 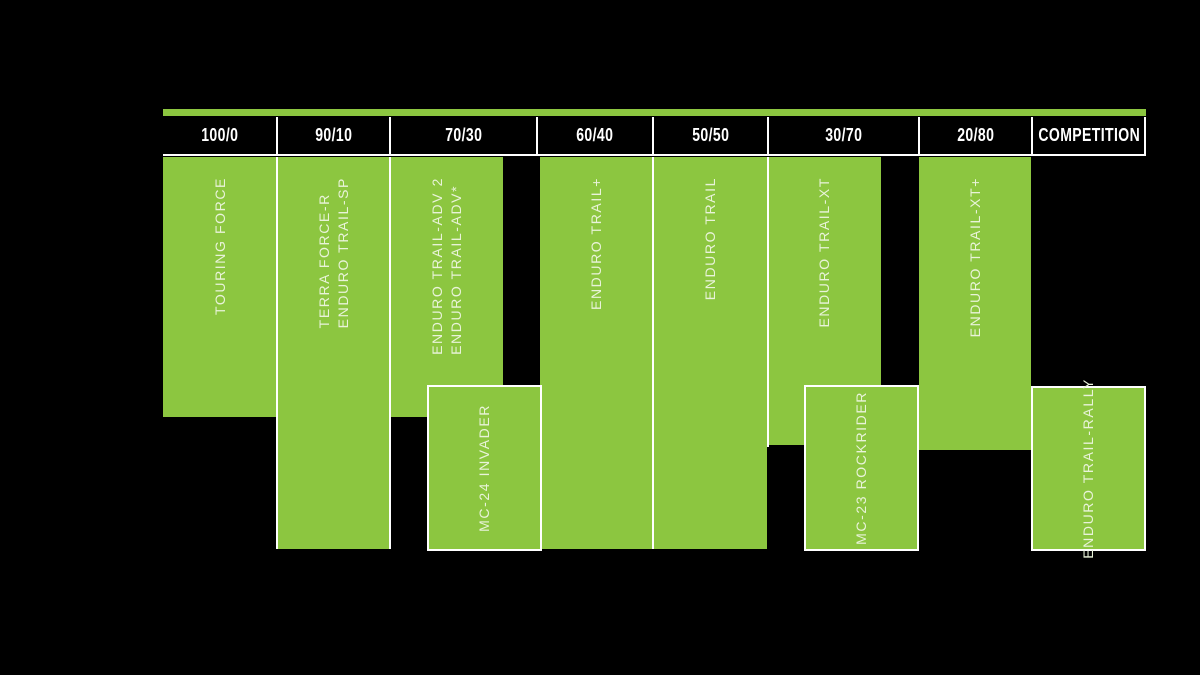 I want to click on column-header-label: 70/30, so click(x=463, y=135).